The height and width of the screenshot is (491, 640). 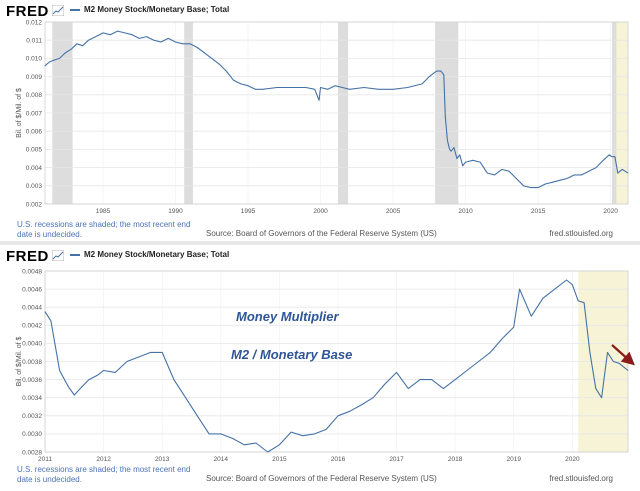 What do you see at coordinates (34, 168) in the screenshot?
I see `y-tick-label: 0.004` at bounding box center [34, 168].